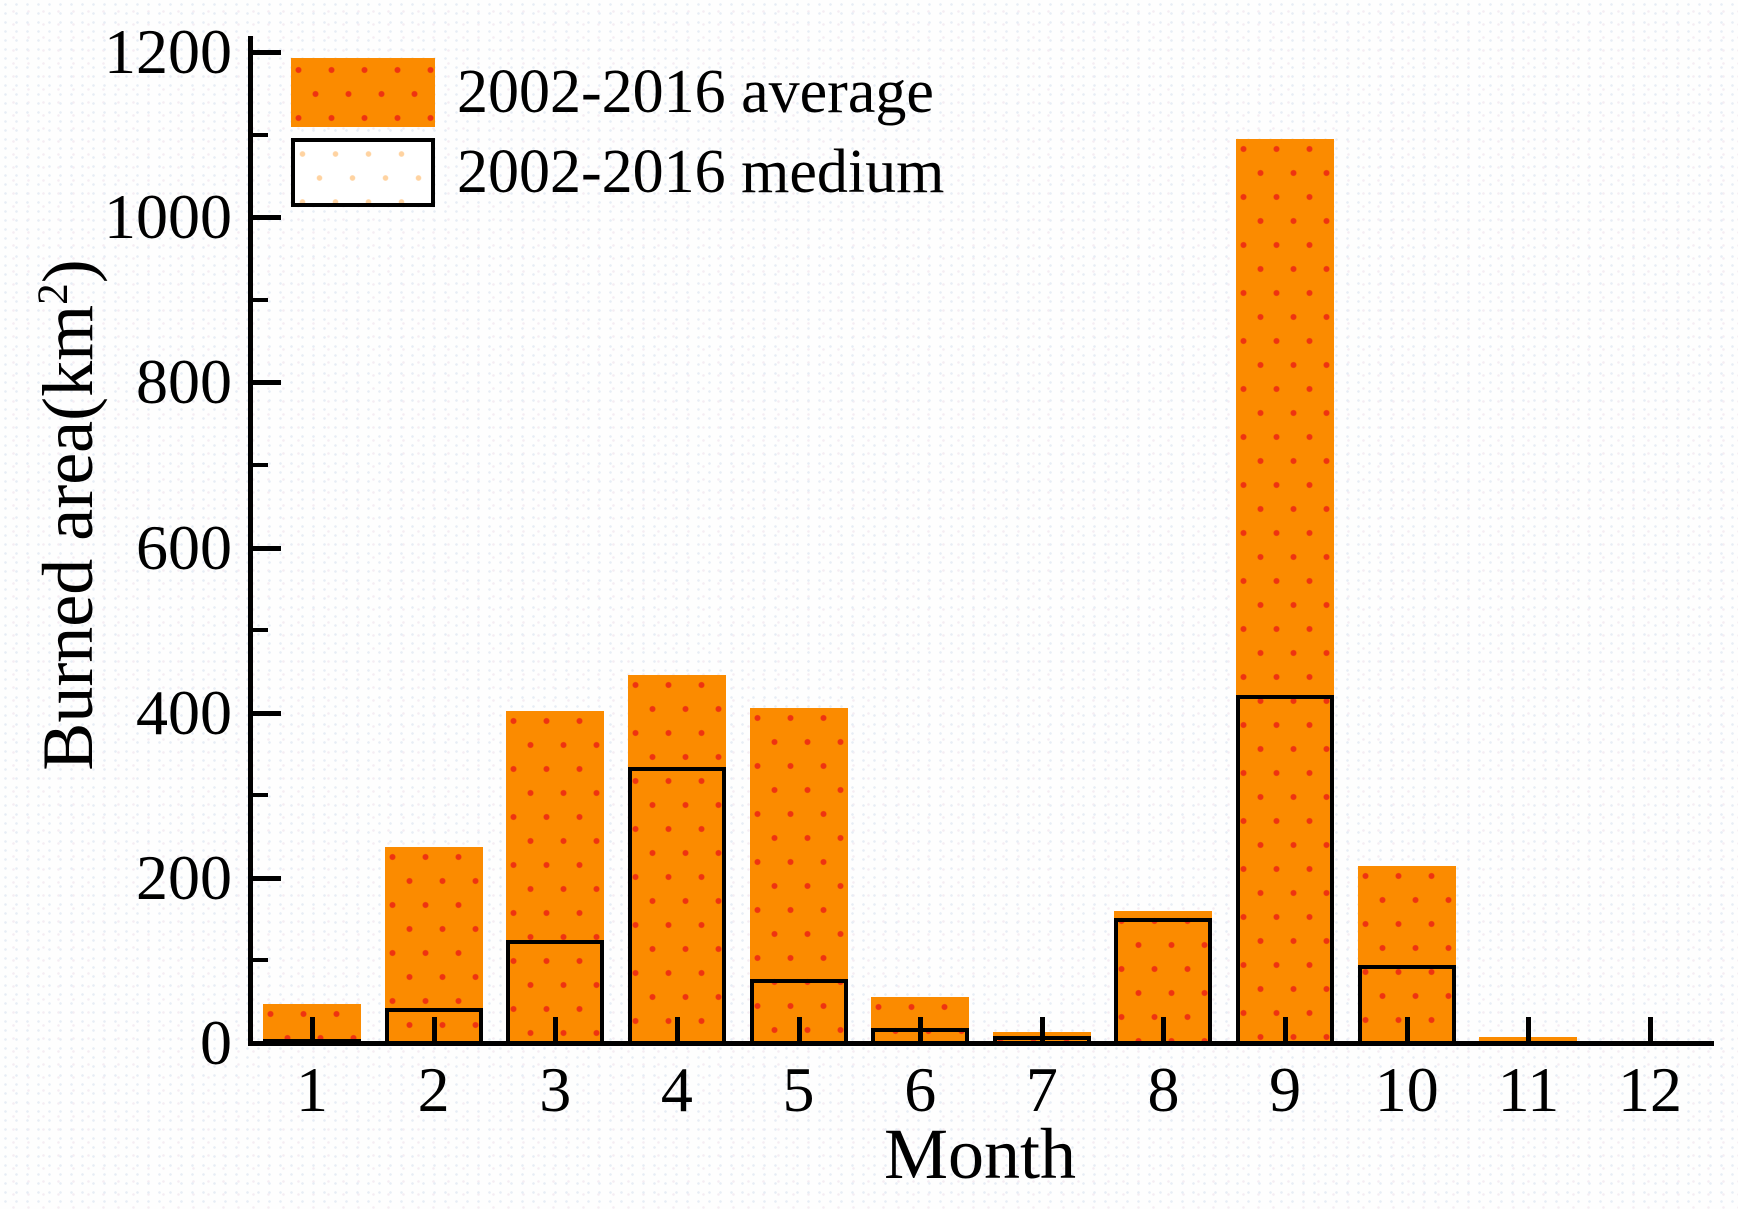 This screenshot has width=1738, height=1209. Describe the element at coordinates (168, 217) in the screenshot. I see `y-tick-label-1000: 1000` at that location.